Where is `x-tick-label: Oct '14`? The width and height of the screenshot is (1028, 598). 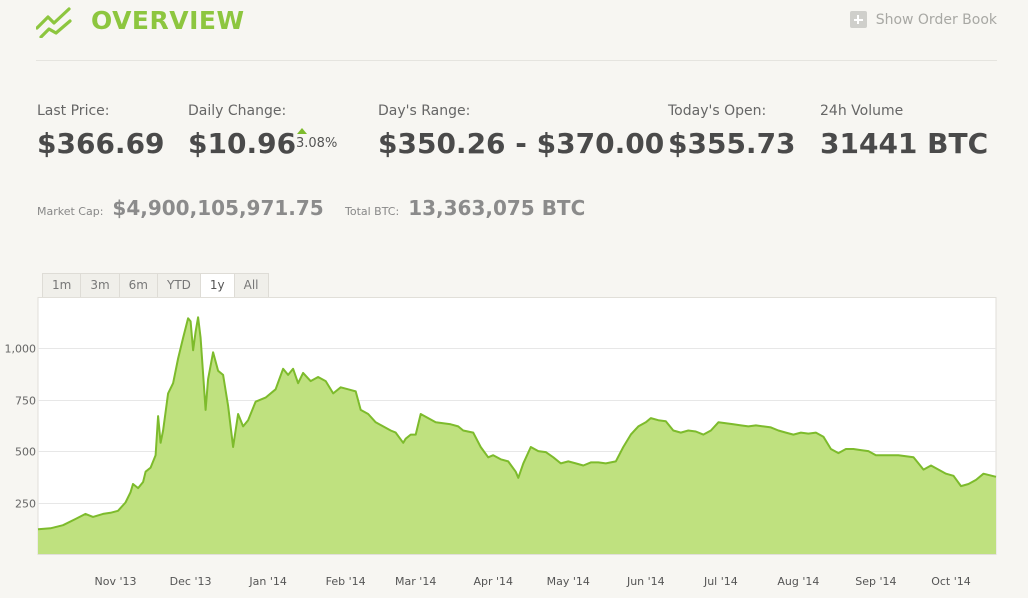 x-tick-label: Oct '14 is located at coordinates (951, 581).